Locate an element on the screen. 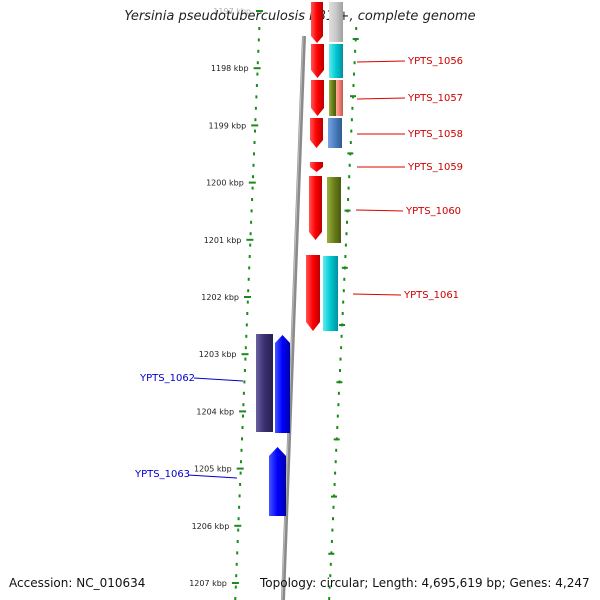 The height and width of the screenshot is (600, 600). tick-label: 1206 kbp is located at coordinates (211, 526).